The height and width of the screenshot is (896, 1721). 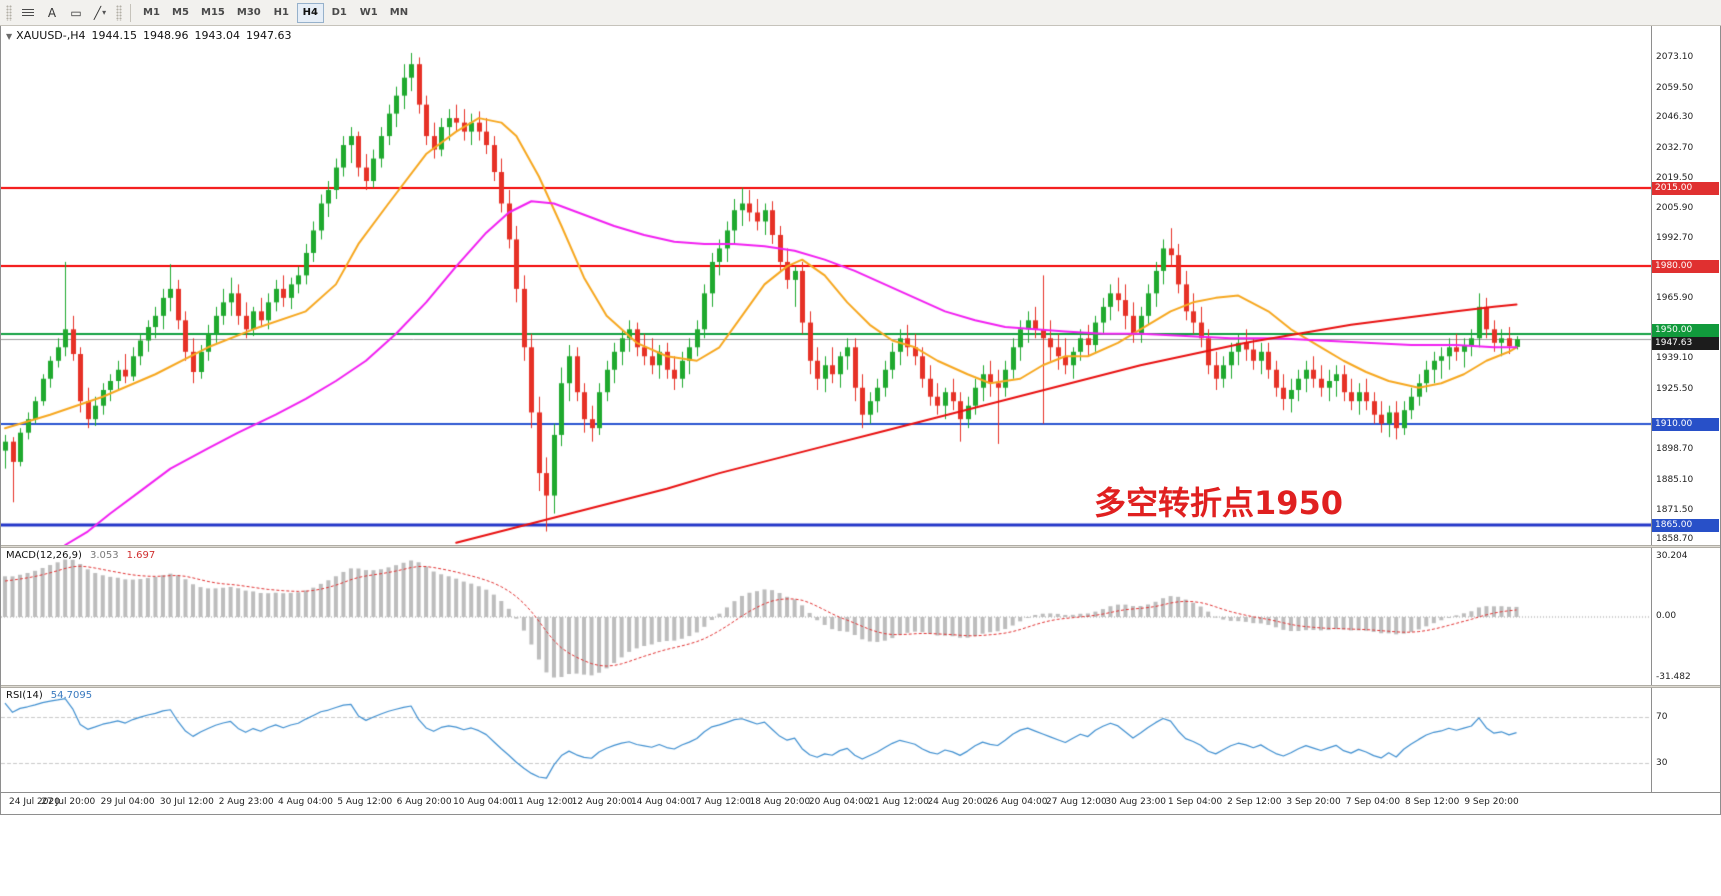 What do you see at coordinates (1672, 556) in the screenshot?
I see `macd-axis-label: 30.204` at bounding box center [1672, 556].